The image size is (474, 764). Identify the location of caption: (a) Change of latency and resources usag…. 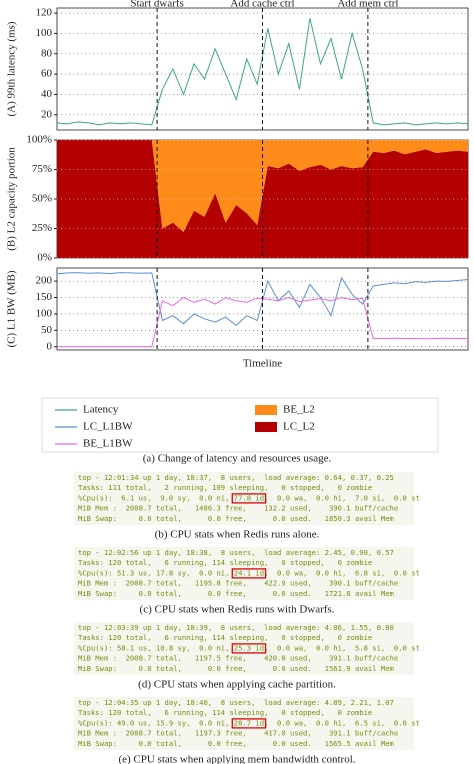
(237, 459).